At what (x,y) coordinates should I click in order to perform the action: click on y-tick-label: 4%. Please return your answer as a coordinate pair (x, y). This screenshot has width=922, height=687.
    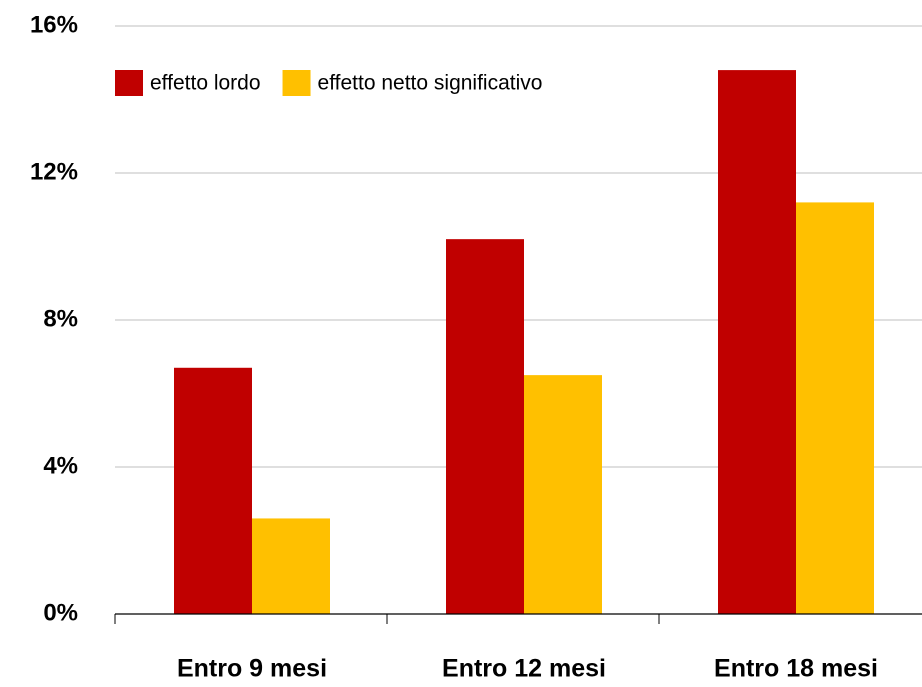
    Looking at the image, I should click on (60, 465).